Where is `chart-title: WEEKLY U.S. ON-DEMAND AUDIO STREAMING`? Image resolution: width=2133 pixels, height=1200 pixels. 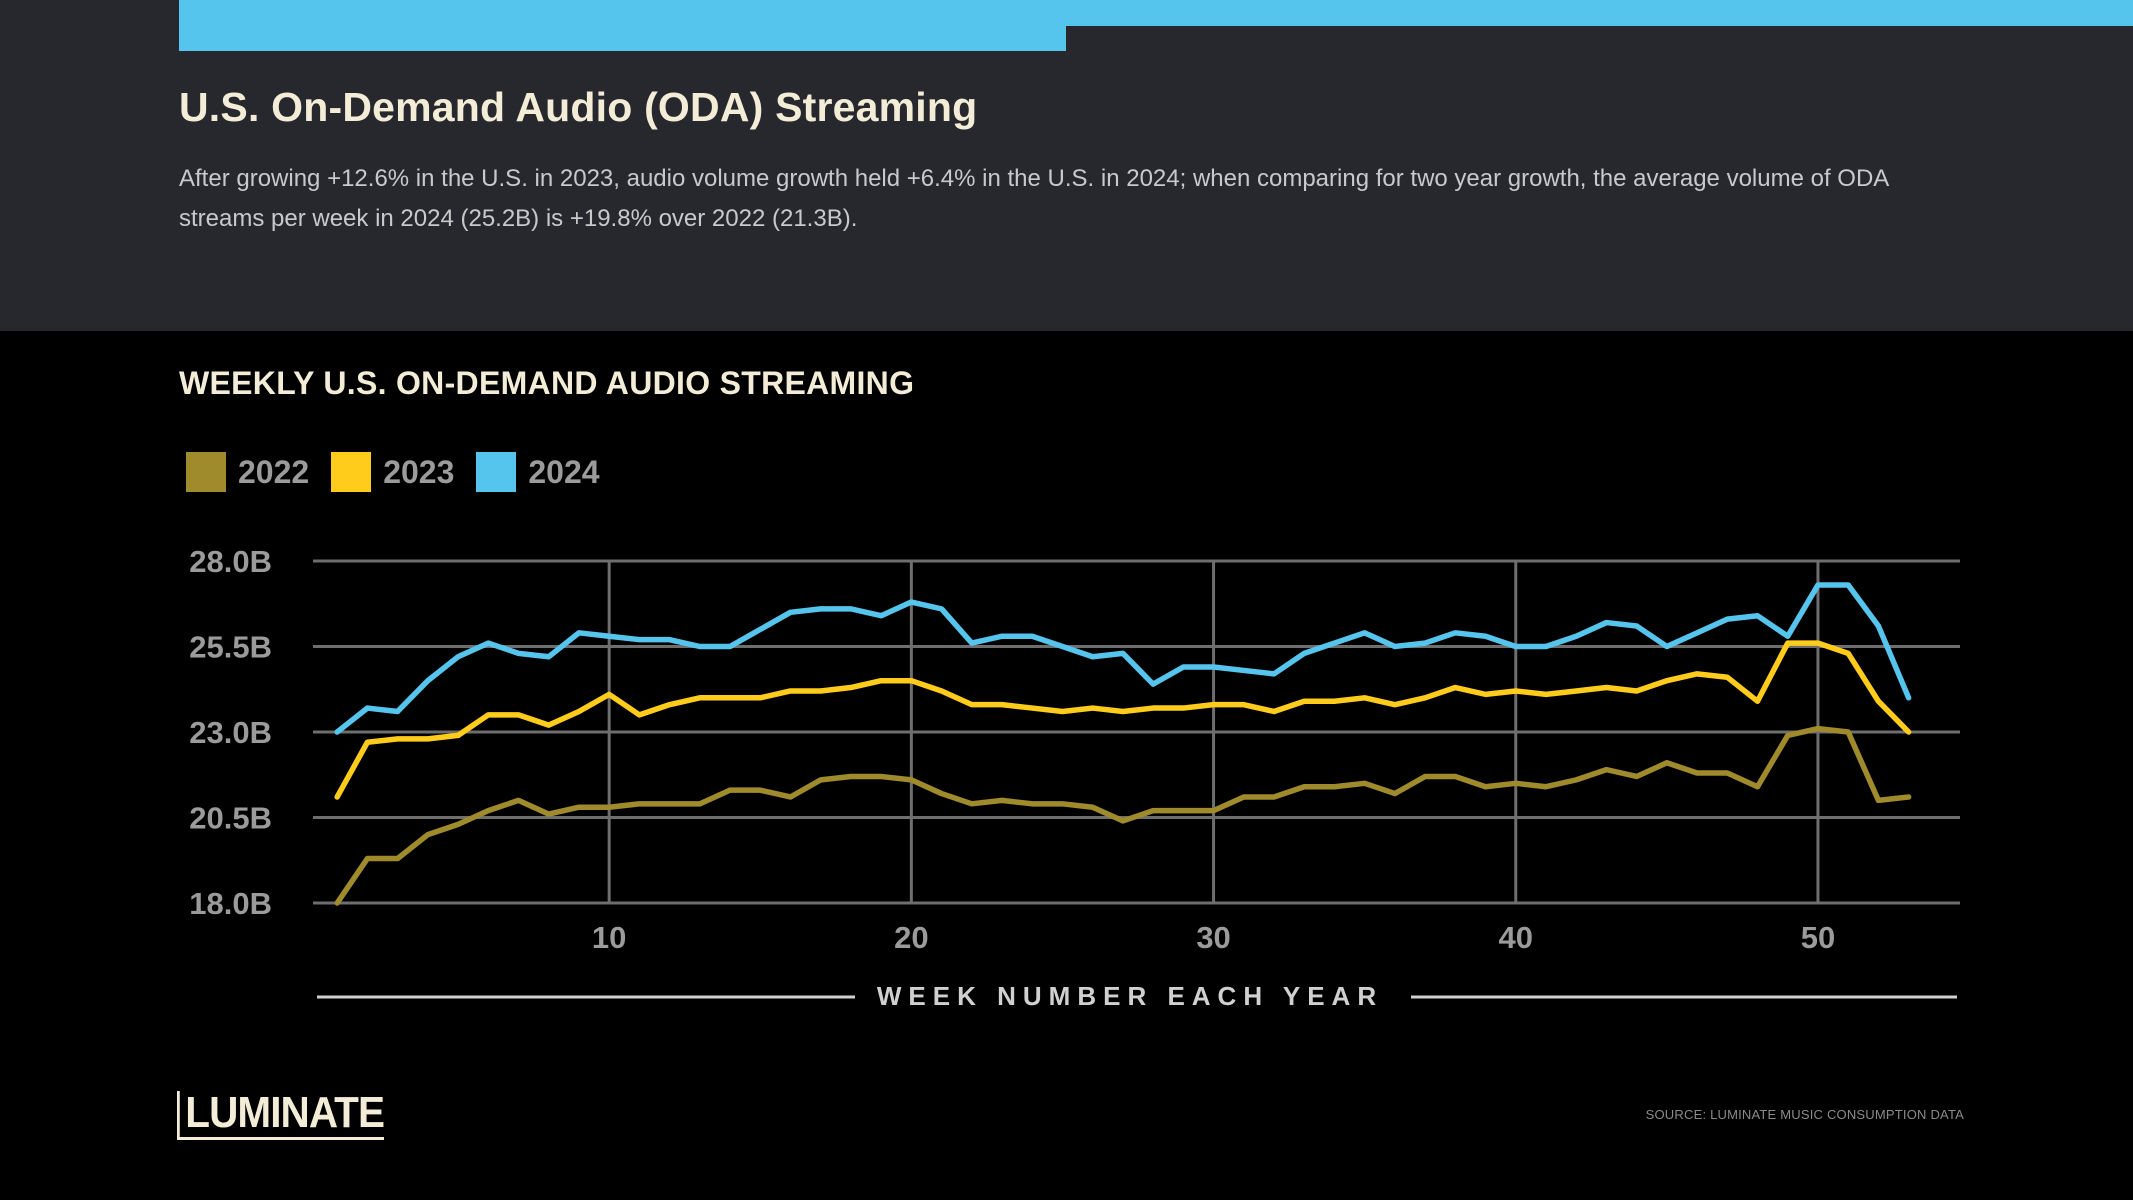
chart-title: WEEKLY U.S. ON-DEMAND AUDIO STREAMING is located at coordinates (547, 383).